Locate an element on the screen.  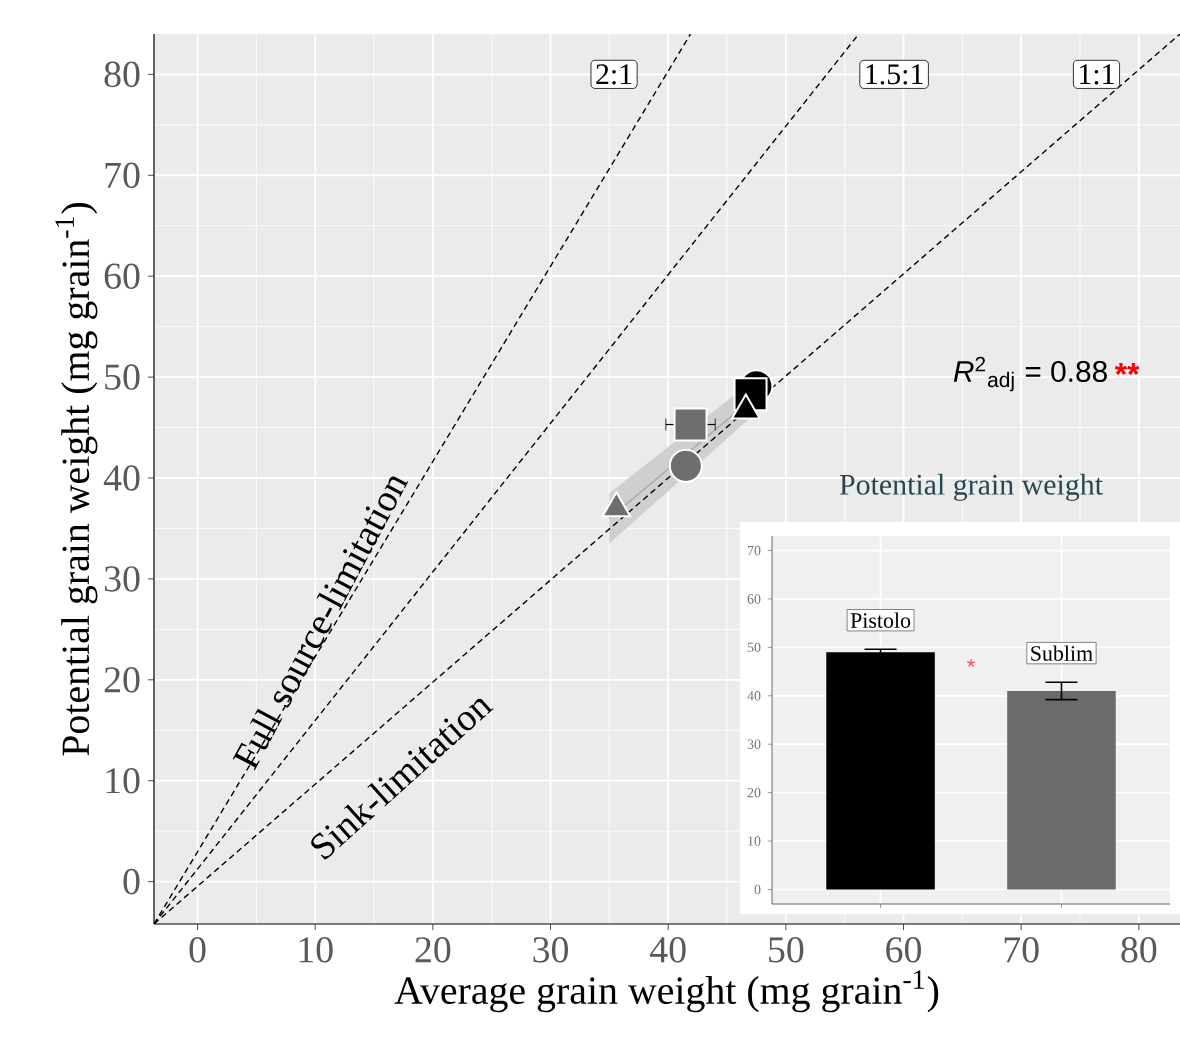
annotation: 1:1 is located at coordinates (1097, 74).